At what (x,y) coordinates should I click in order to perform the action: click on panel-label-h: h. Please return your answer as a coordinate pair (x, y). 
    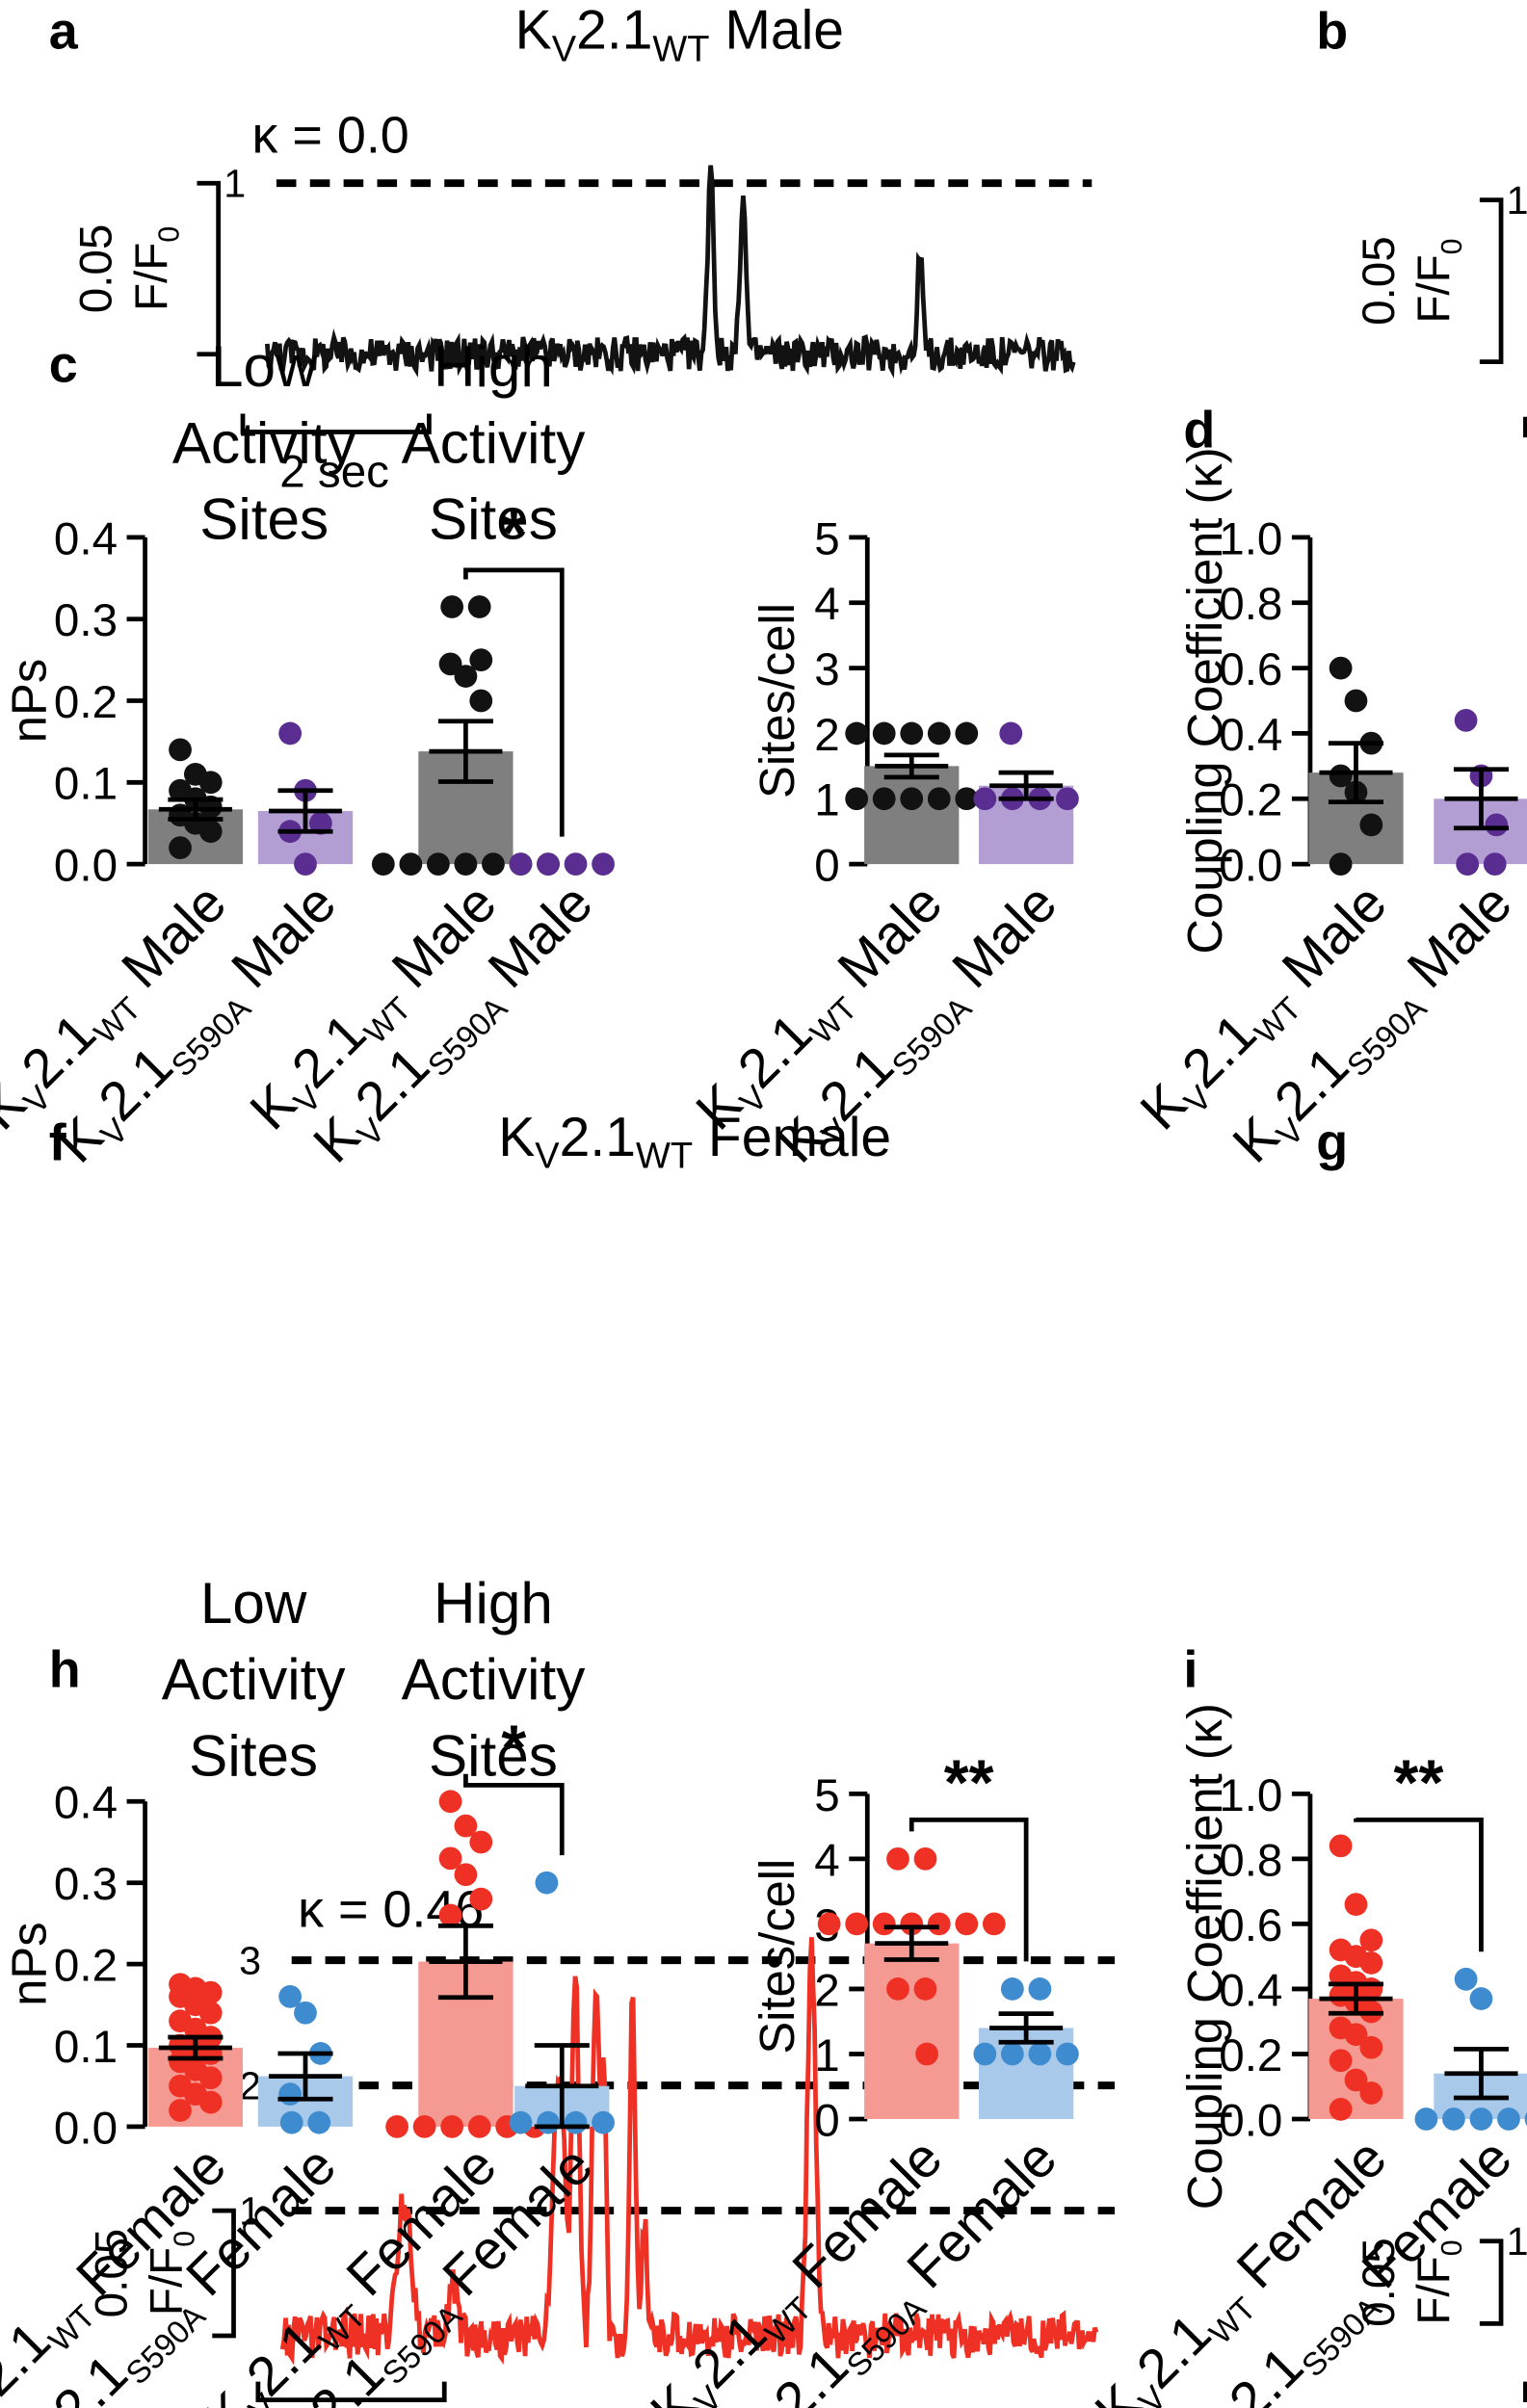
    Looking at the image, I should click on (65, 1669).